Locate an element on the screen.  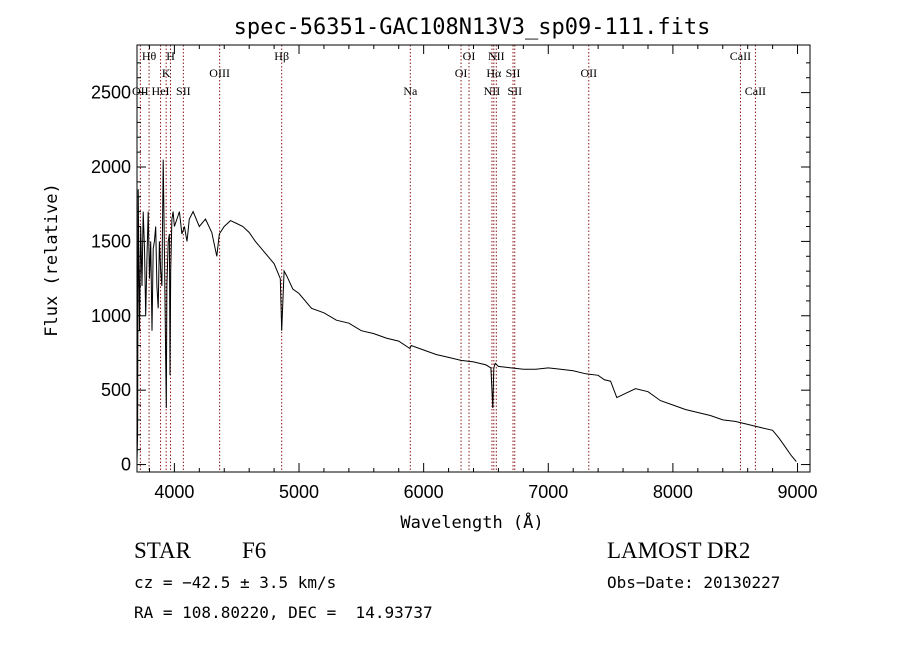
chart-title: spec-56351-GAC108N13V3_sp09-111.fits is located at coordinates (472, 27).